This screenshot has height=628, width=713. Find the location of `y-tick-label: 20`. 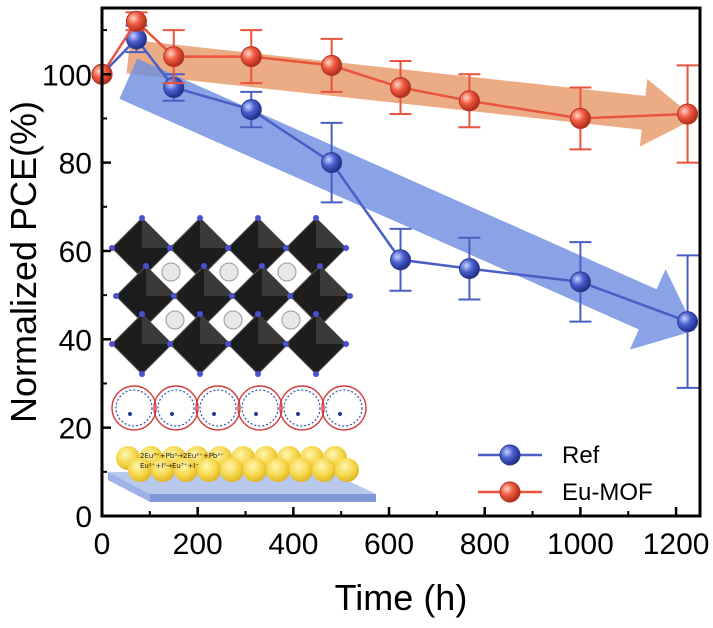

y-tick-label: 20 is located at coordinates (75, 429).